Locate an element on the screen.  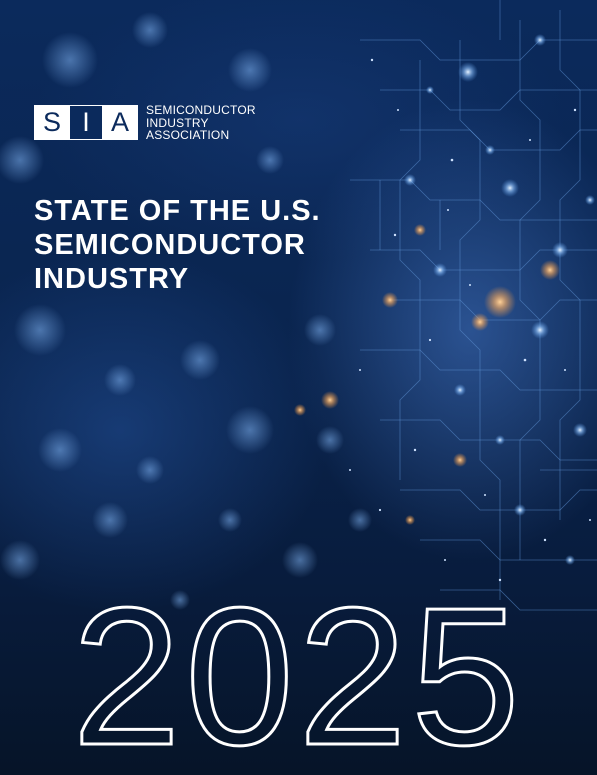
logo-letter-i: I is located at coordinates (86, 123).